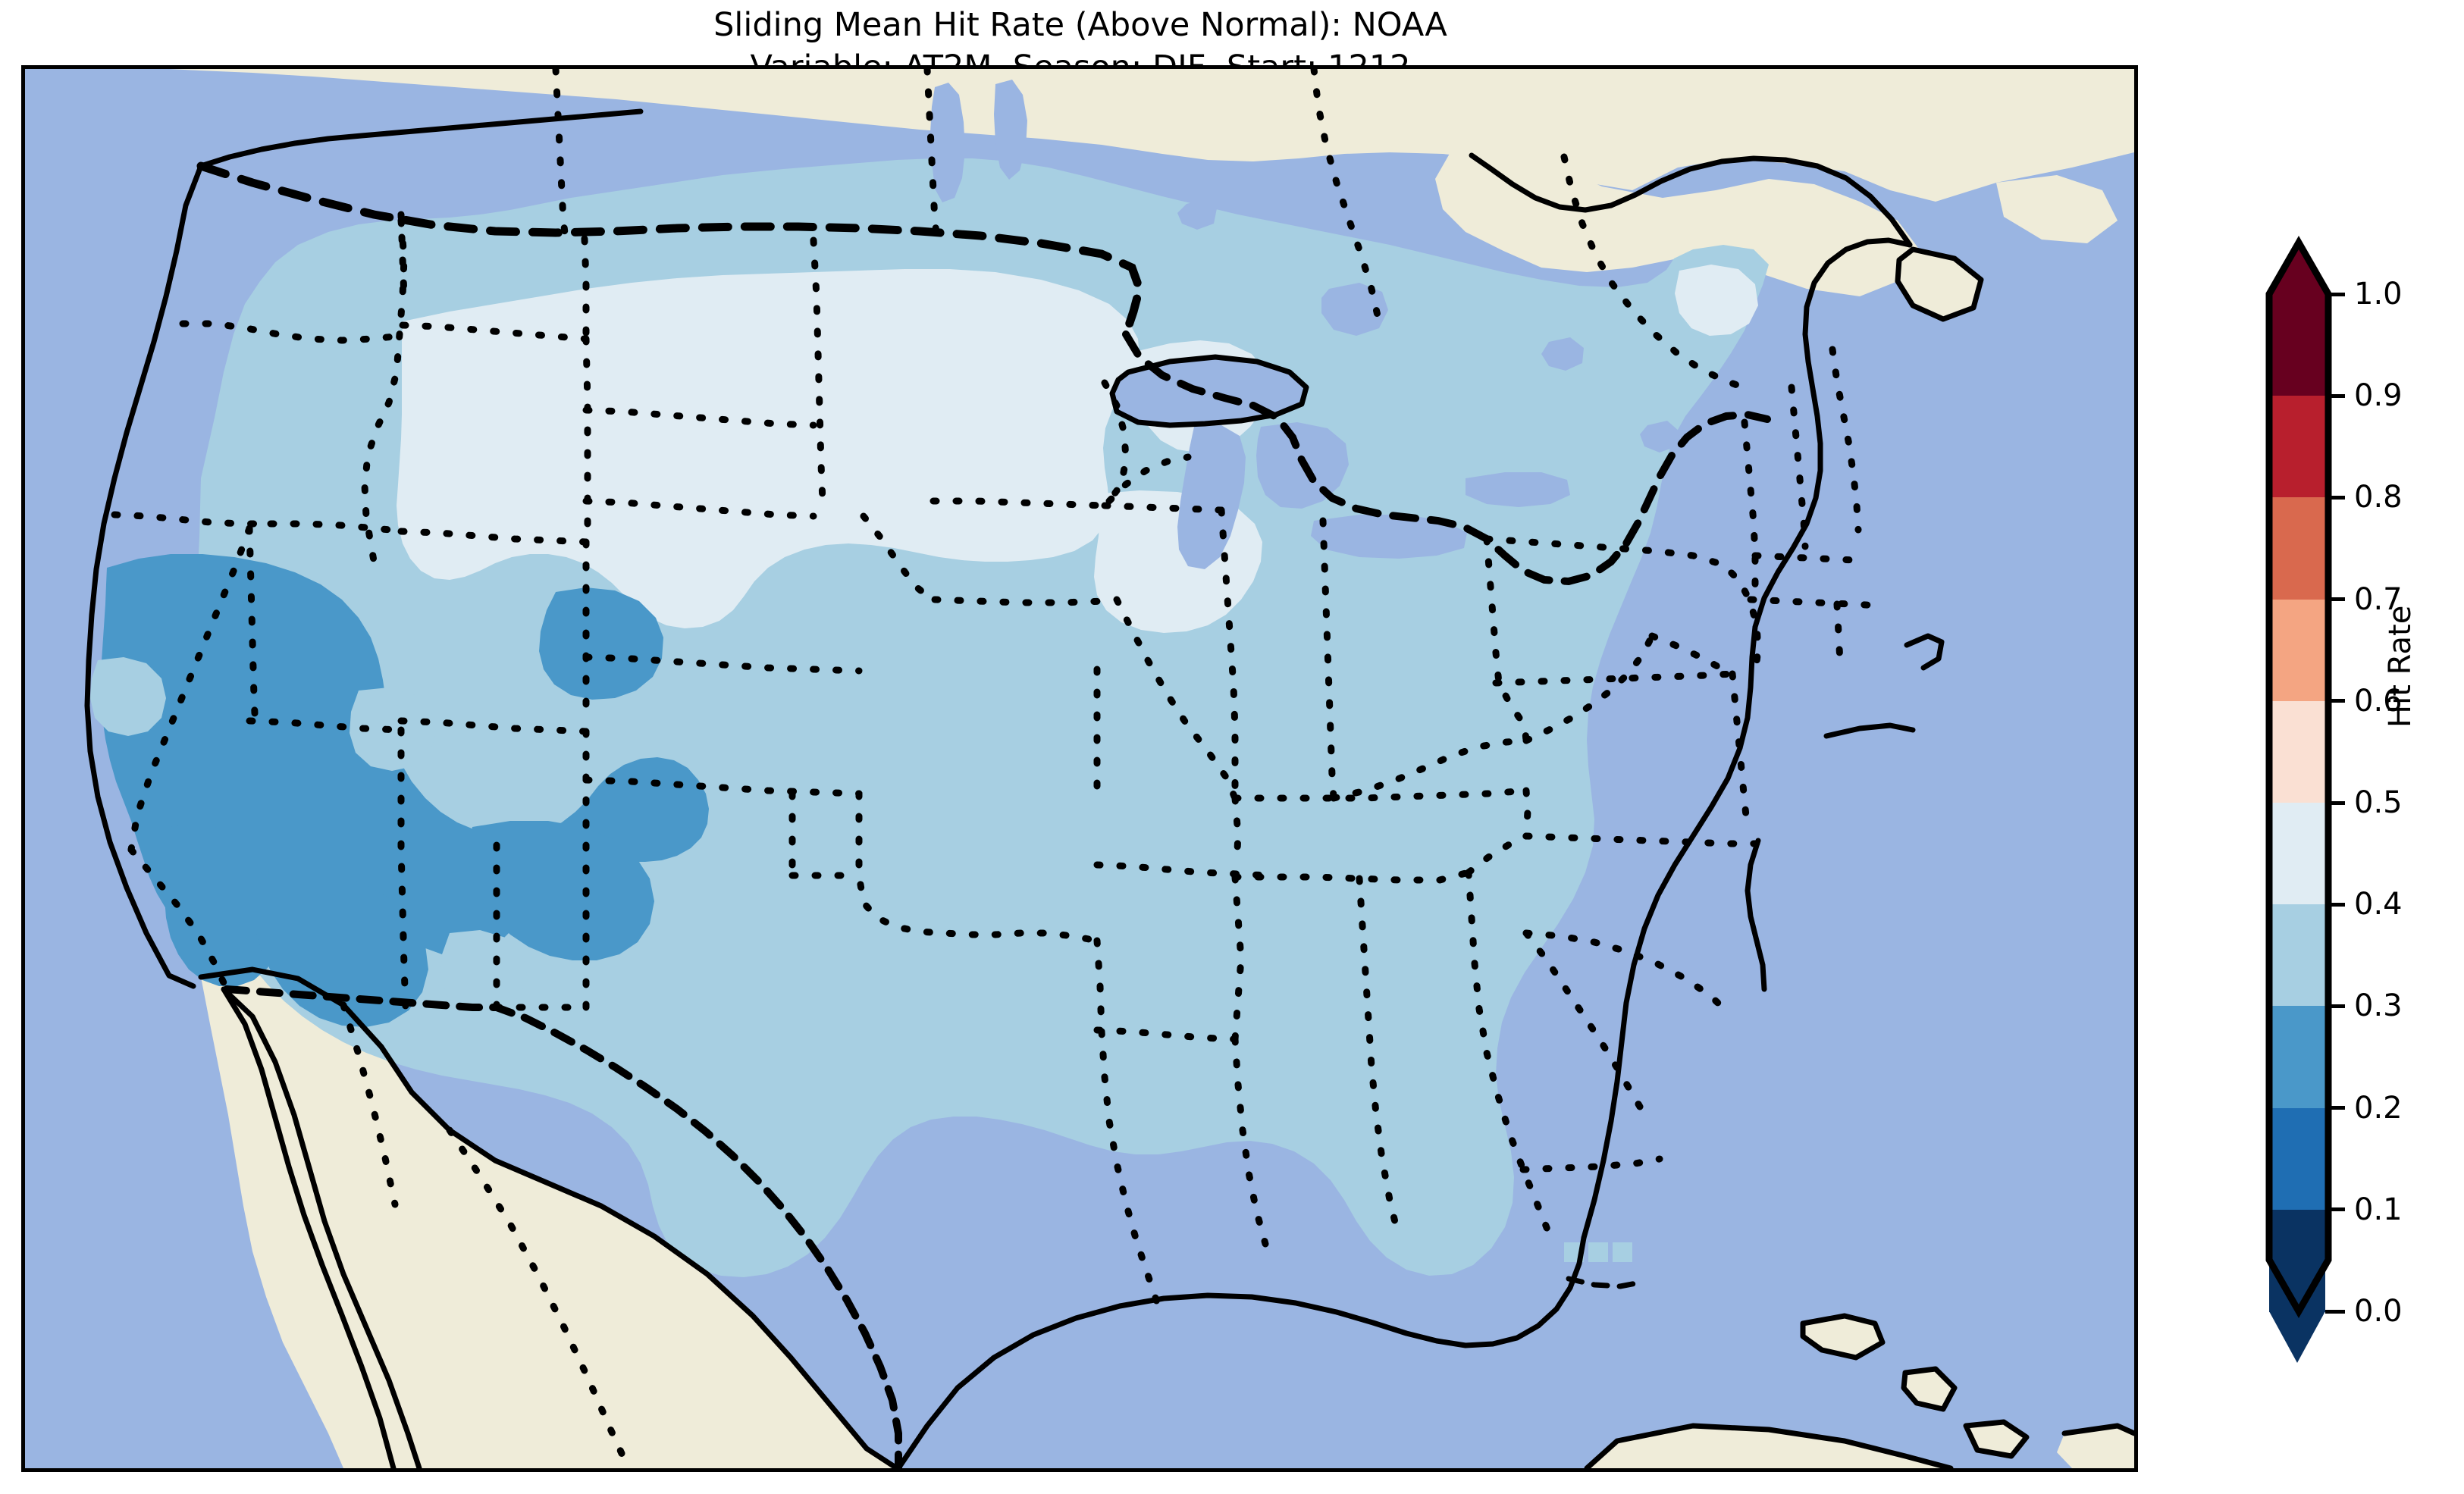  What do you see at coordinates (1805, 558) in the screenshot?
I see `border-ma-nh` at bounding box center [1805, 558].